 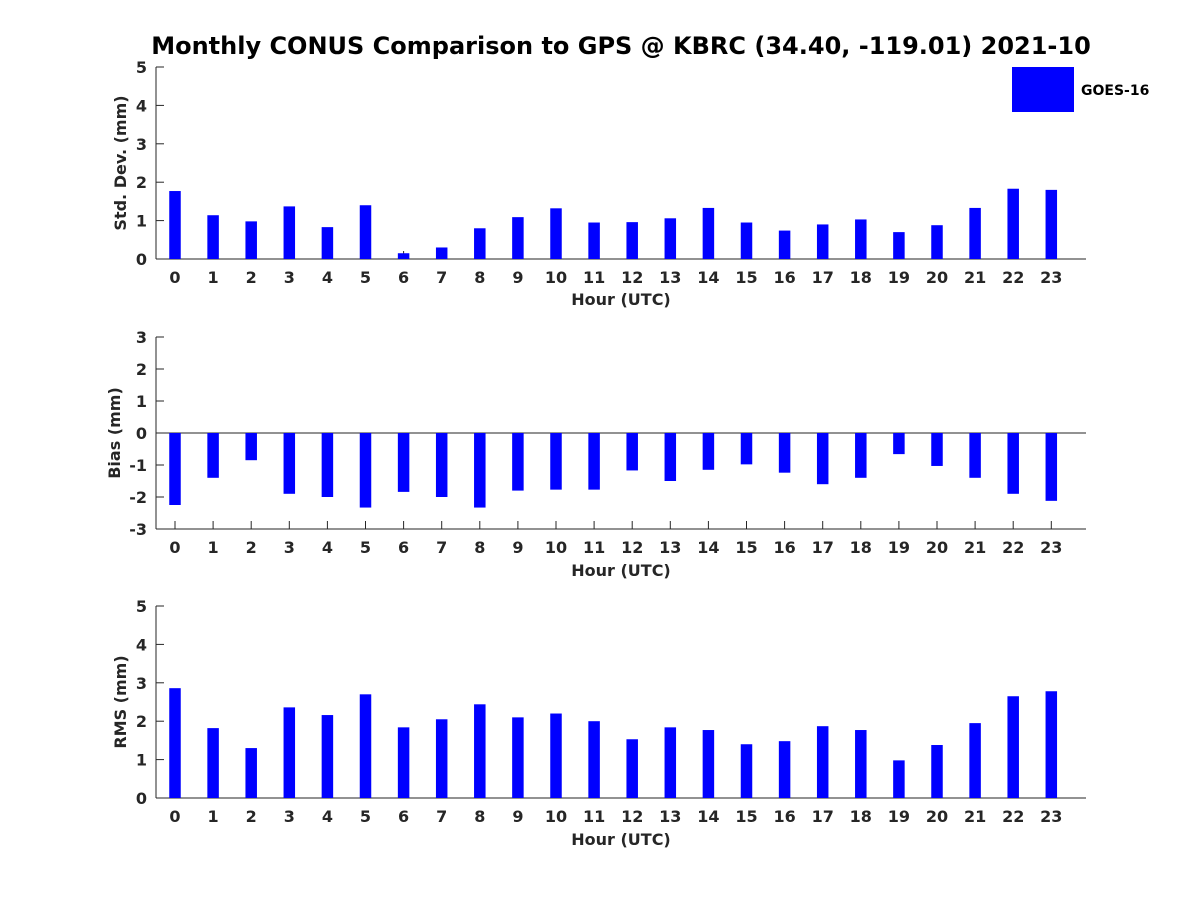 I want to click on std-dev-ytick-label: 5, so click(x=141, y=67).